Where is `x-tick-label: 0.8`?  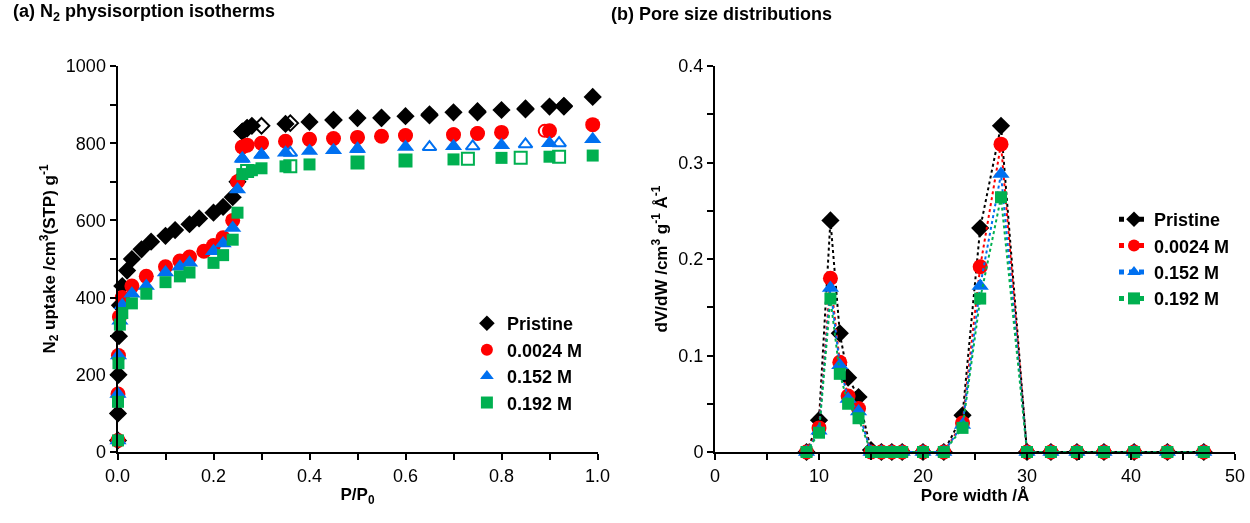
x-tick-label: 0.8 is located at coordinates (501, 475).